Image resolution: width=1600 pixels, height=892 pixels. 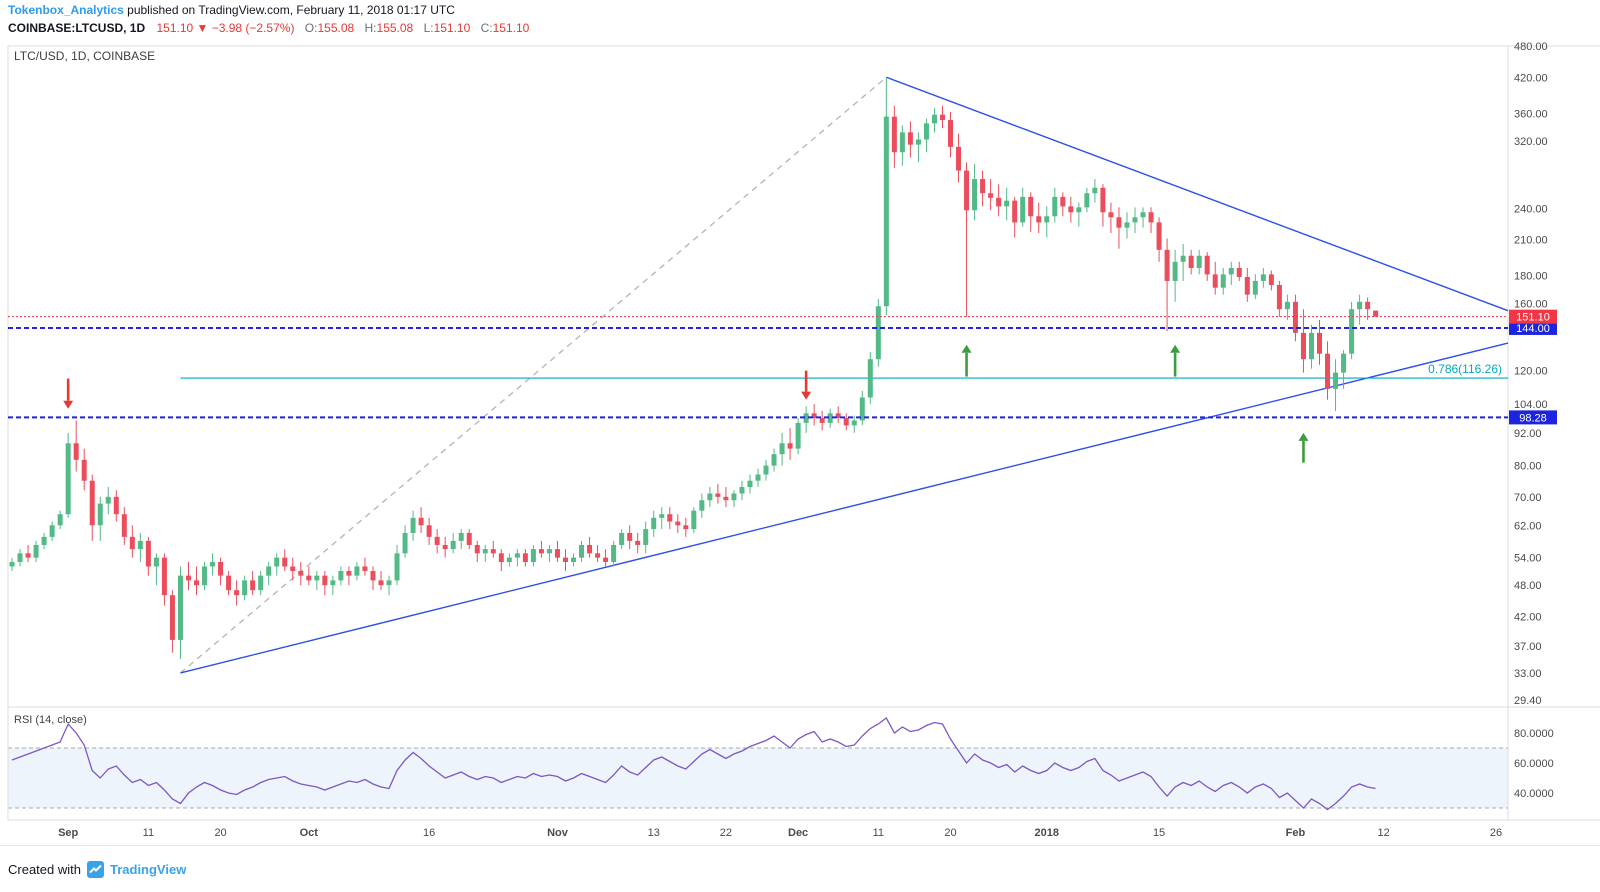 I want to click on svg-text: 320.00, so click(x=1531, y=142).